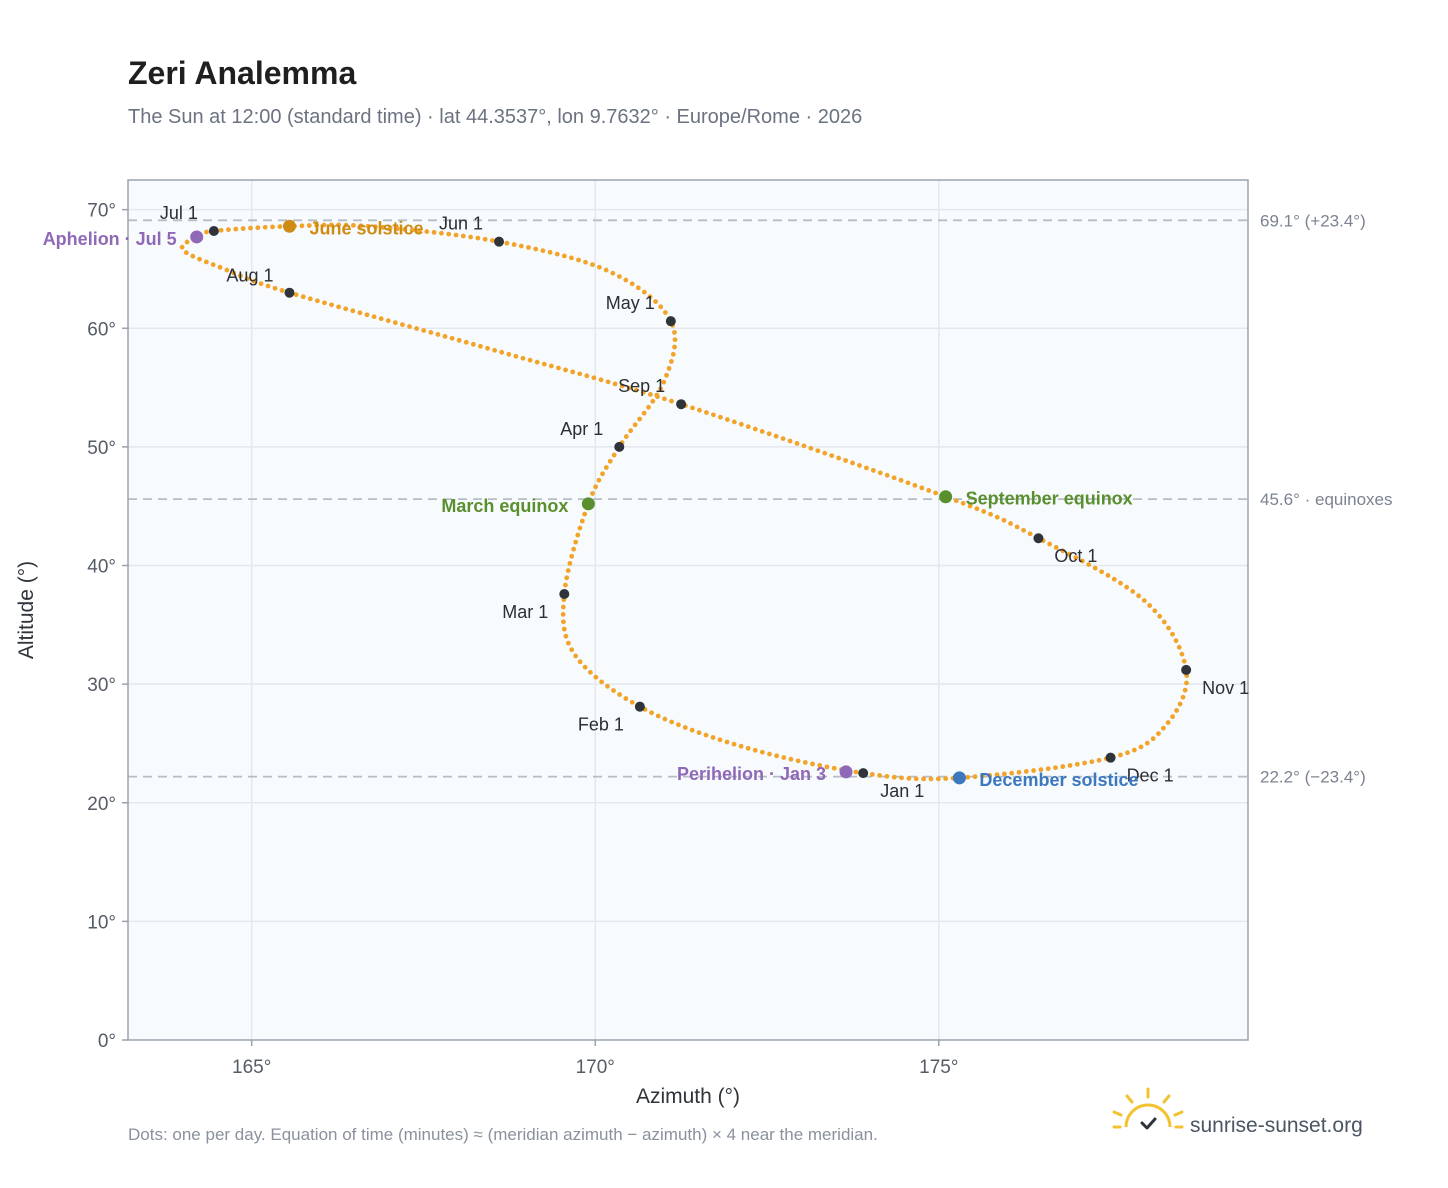 This screenshot has width=1448, height=1188. What do you see at coordinates (289, 226) in the screenshot?
I see `event-marker` at bounding box center [289, 226].